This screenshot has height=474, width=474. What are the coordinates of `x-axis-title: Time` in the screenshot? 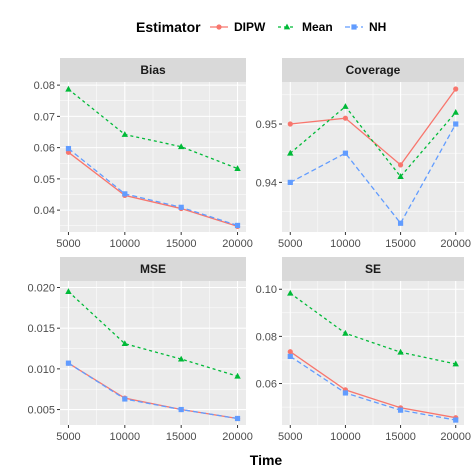 It's located at (266, 460).